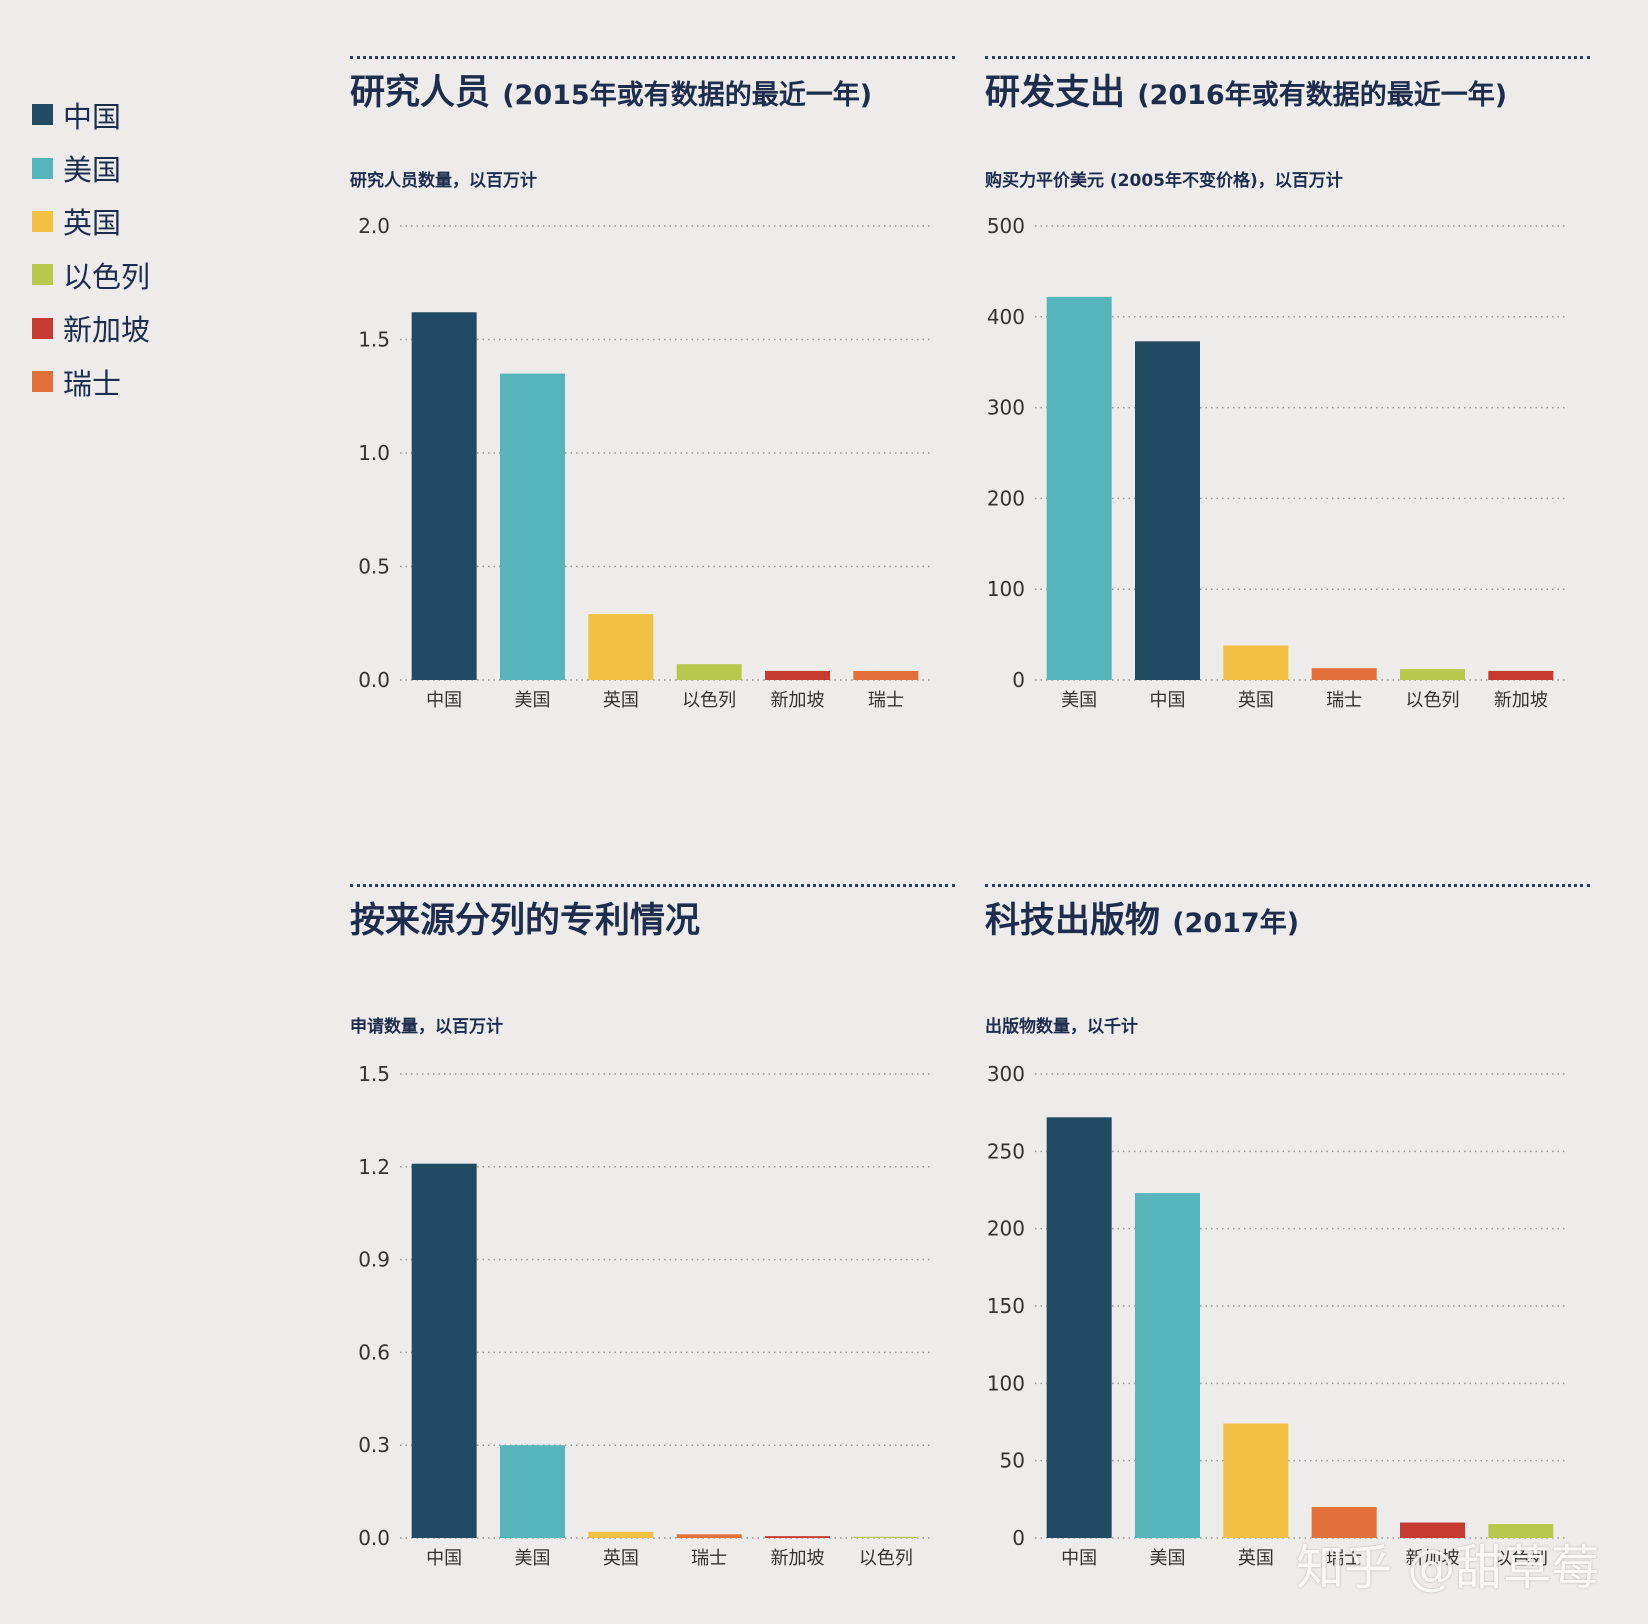  I want to click on bar-chart-patents: 0.0 0.3 0.6 0.9 1.2 1.5 中国 美国 英国 瑞士 新加坡 以色列, so click(644, 1315).